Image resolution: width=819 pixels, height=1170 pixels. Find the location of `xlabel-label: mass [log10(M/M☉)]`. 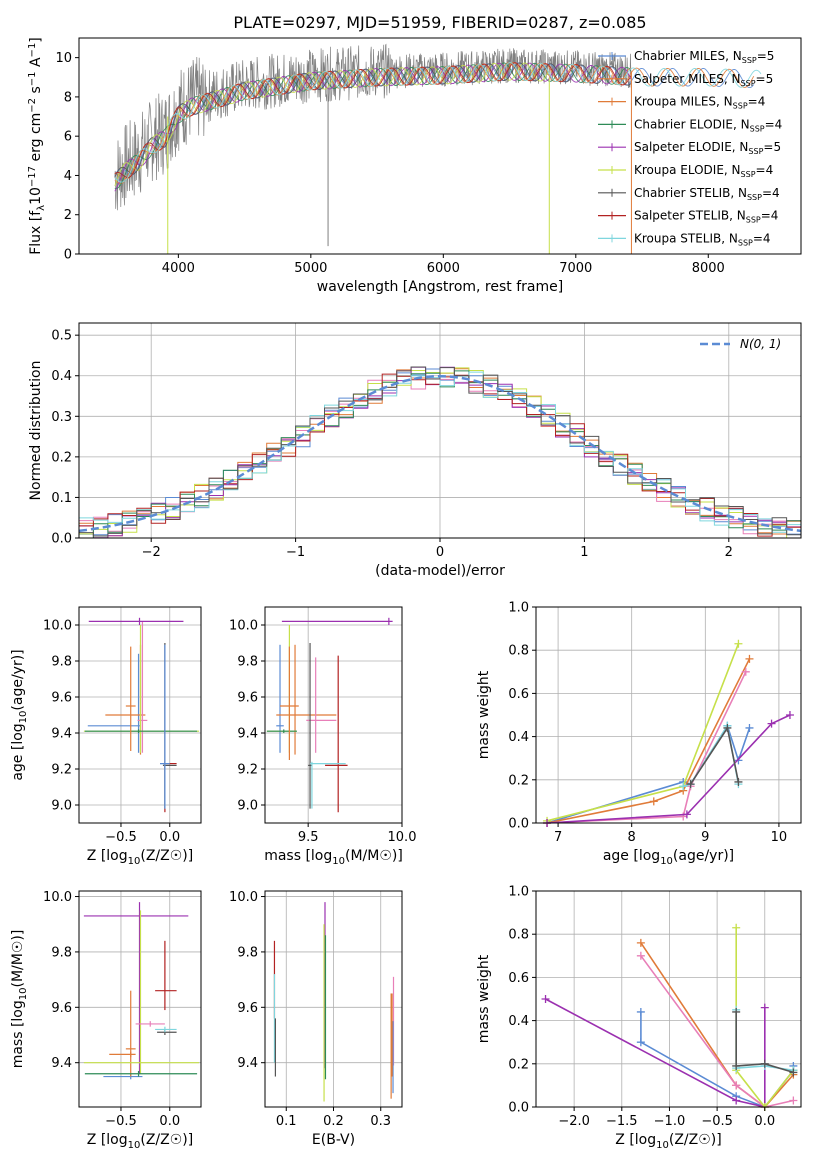

xlabel-label: mass [log10(M/M☉)] is located at coordinates (333, 857).